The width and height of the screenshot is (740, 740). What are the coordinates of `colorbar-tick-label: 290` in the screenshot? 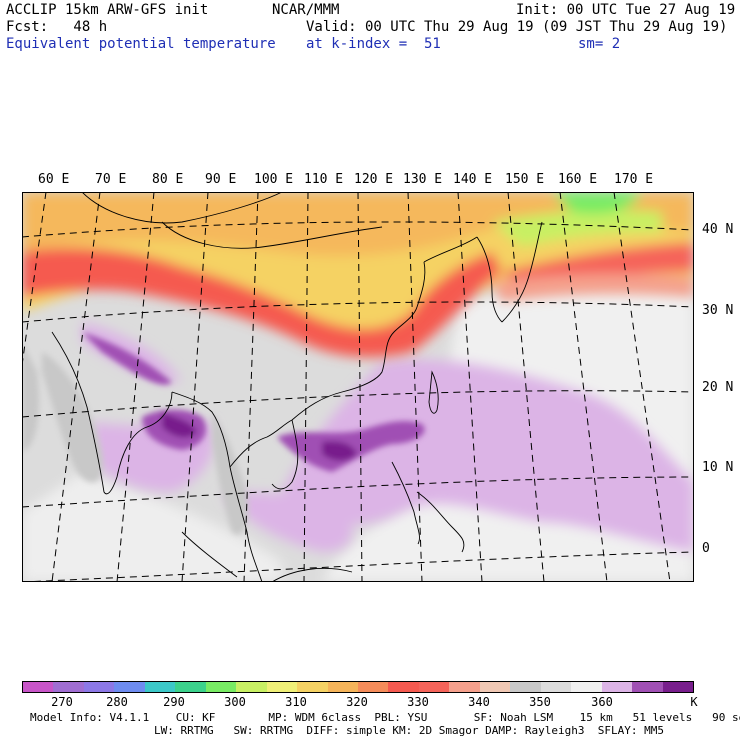 It's located at (174, 702).